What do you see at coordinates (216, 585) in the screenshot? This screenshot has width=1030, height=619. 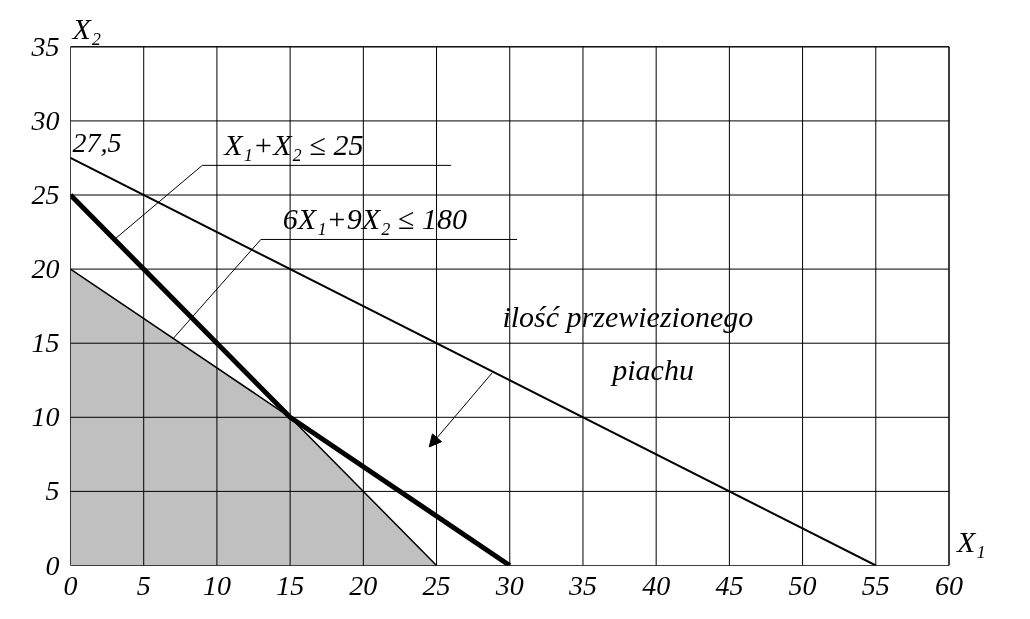 I see `x-tick-label: 10` at bounding box center [216, 585].